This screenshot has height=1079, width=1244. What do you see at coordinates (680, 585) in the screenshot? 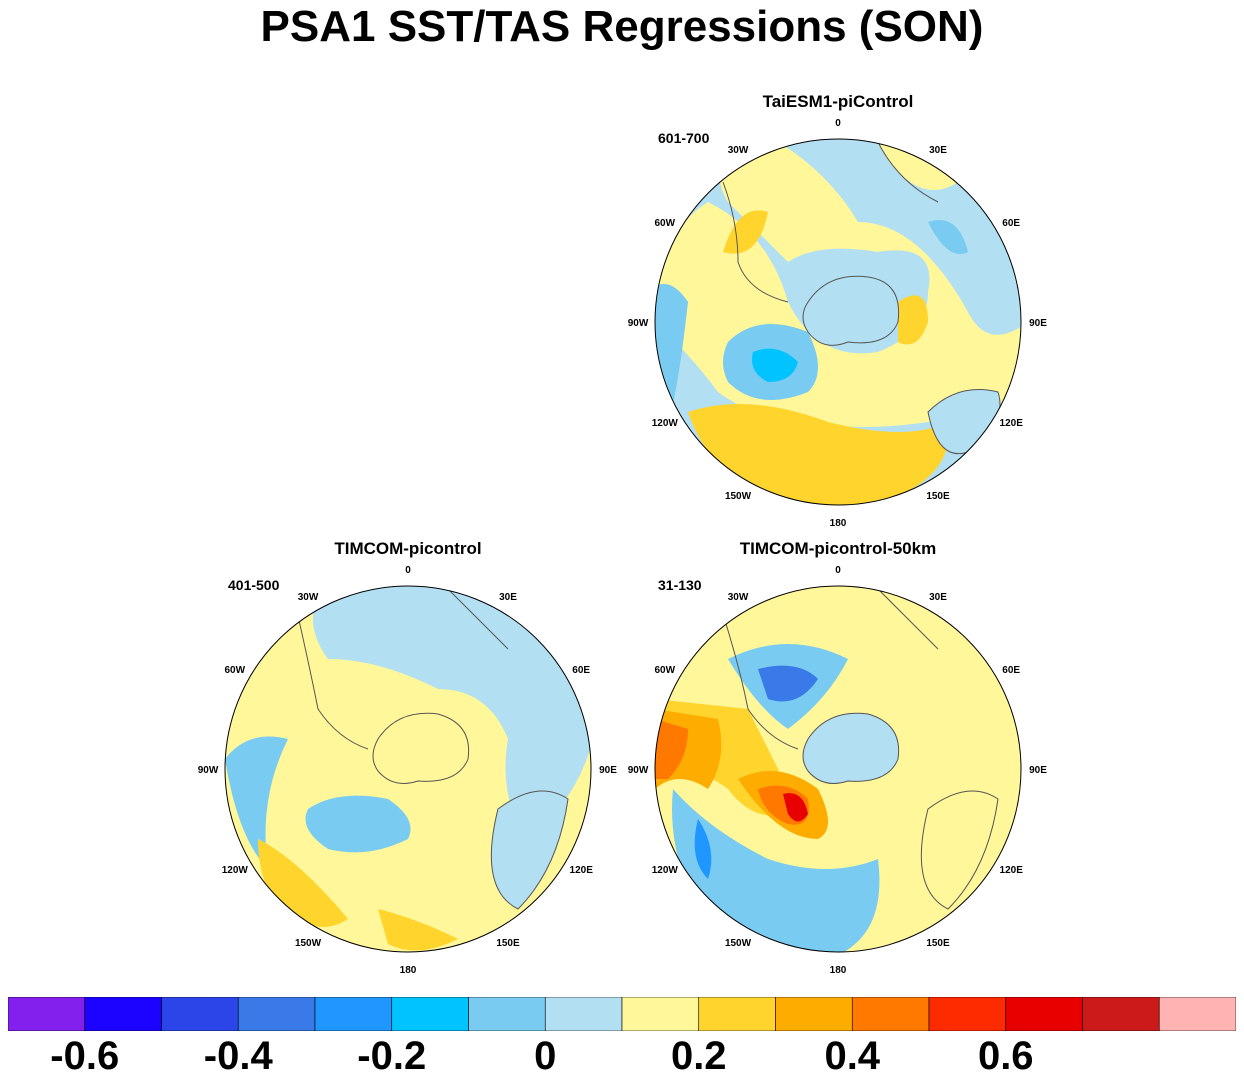
I see `year-range-label: 31-130` at bounding box center [680, 585].